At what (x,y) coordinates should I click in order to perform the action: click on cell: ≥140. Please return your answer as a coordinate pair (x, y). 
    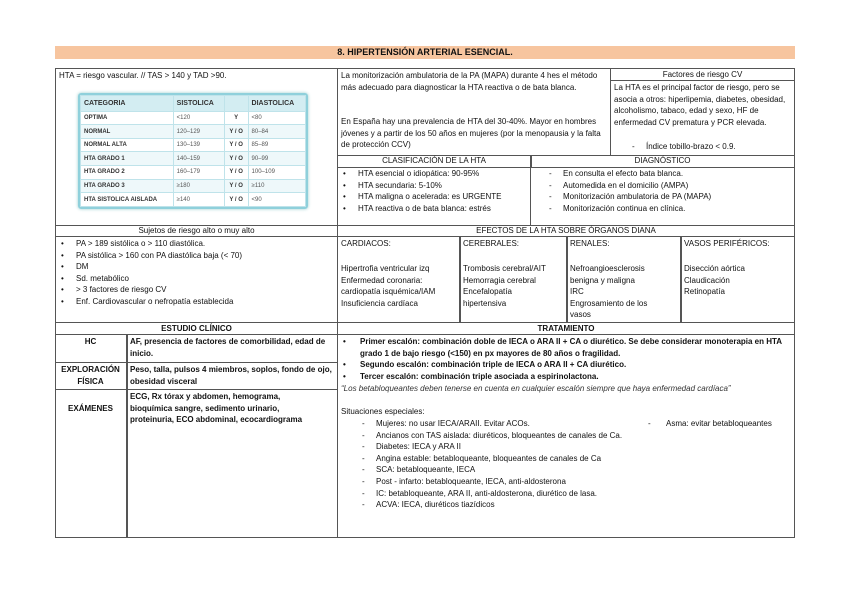
    Looking at the image, I should click on (198, 199).